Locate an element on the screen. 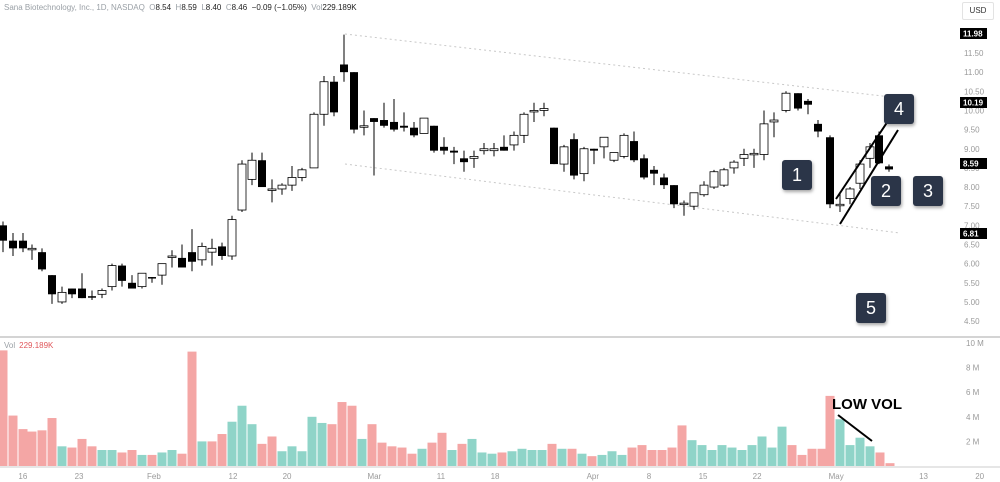  low-value: 8.40 is located at coordinates (213, 7).